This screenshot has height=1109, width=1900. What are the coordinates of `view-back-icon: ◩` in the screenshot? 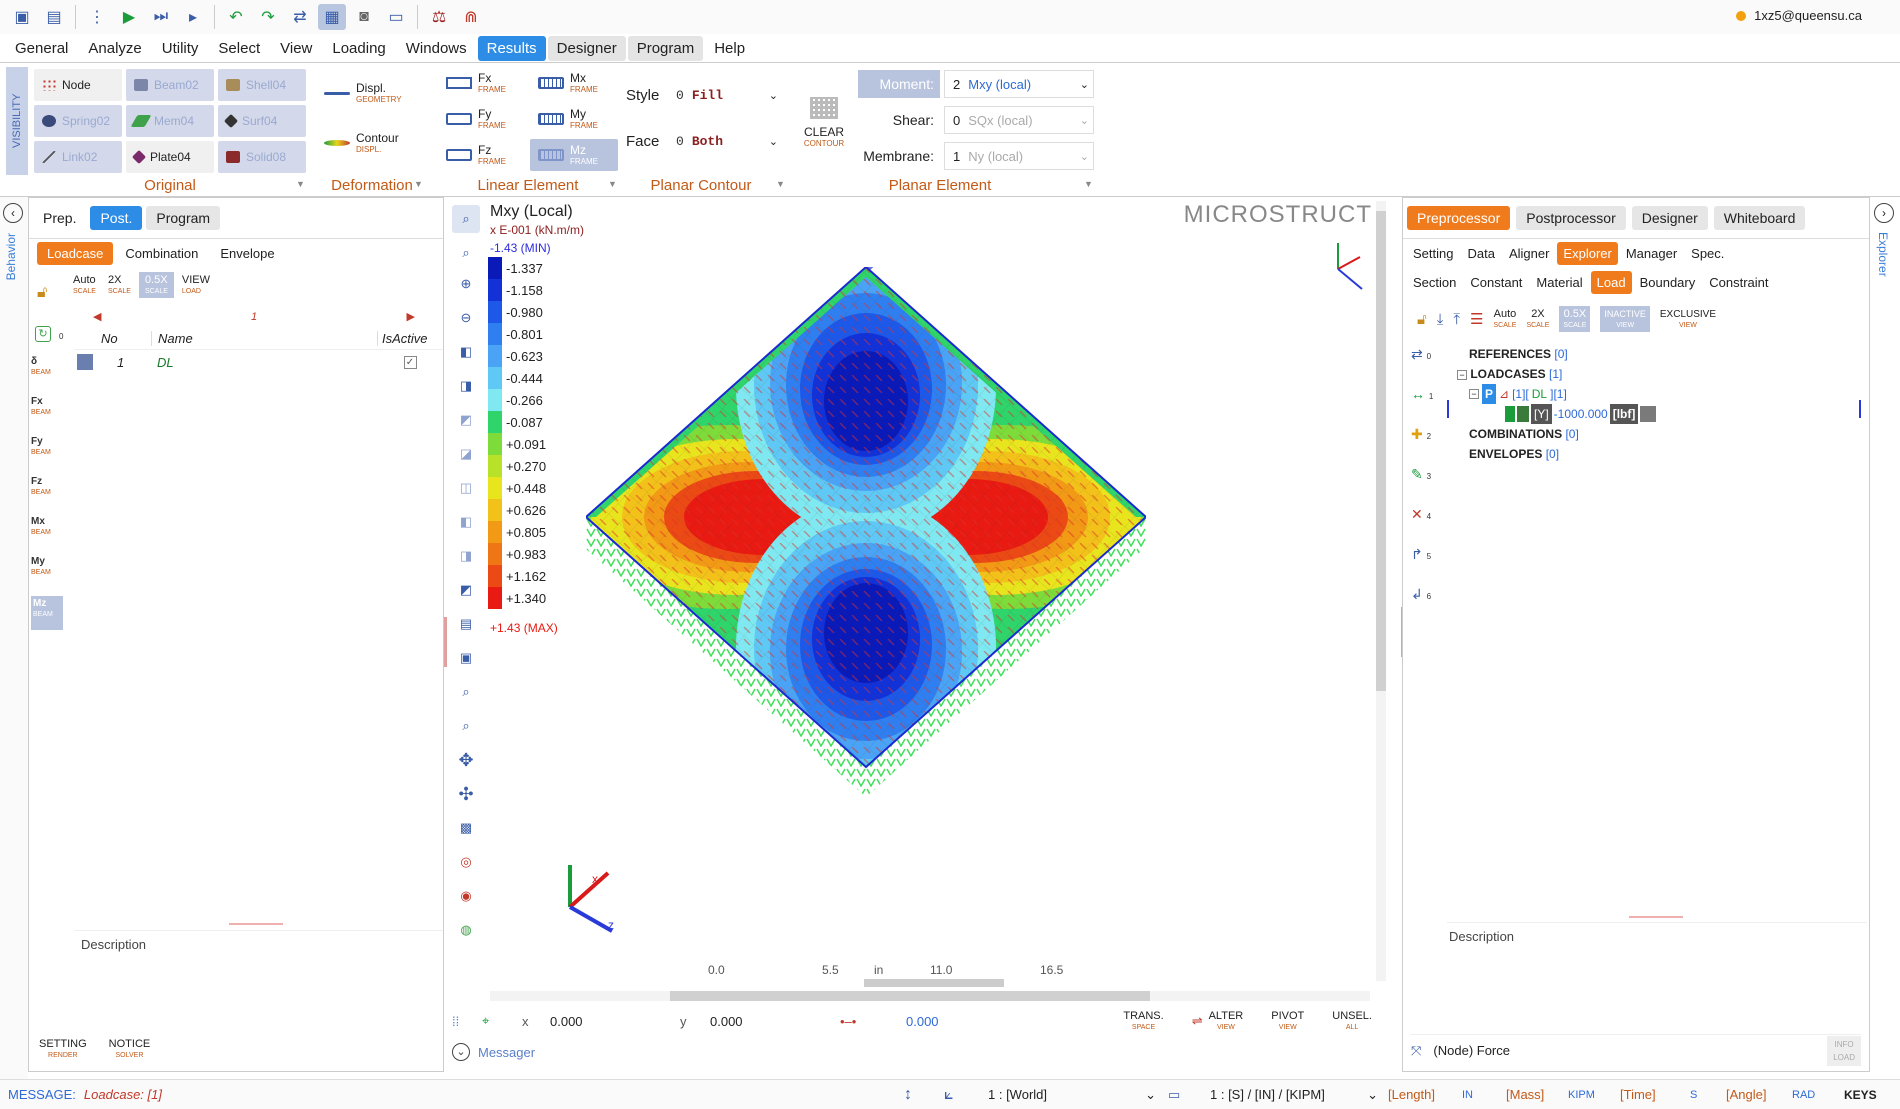 It's located at (466, 419).